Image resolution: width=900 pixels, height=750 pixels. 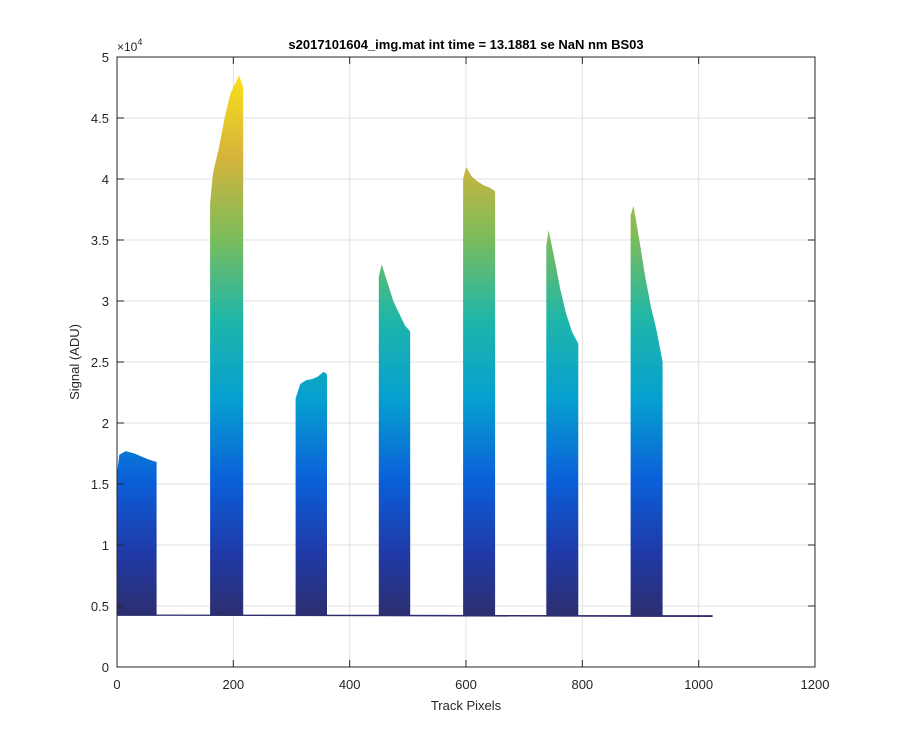 What do you see at coordinates (100, 240) in the screenshot?
I see `y-tick-label: 3.5` at bounding box center [100, 240].